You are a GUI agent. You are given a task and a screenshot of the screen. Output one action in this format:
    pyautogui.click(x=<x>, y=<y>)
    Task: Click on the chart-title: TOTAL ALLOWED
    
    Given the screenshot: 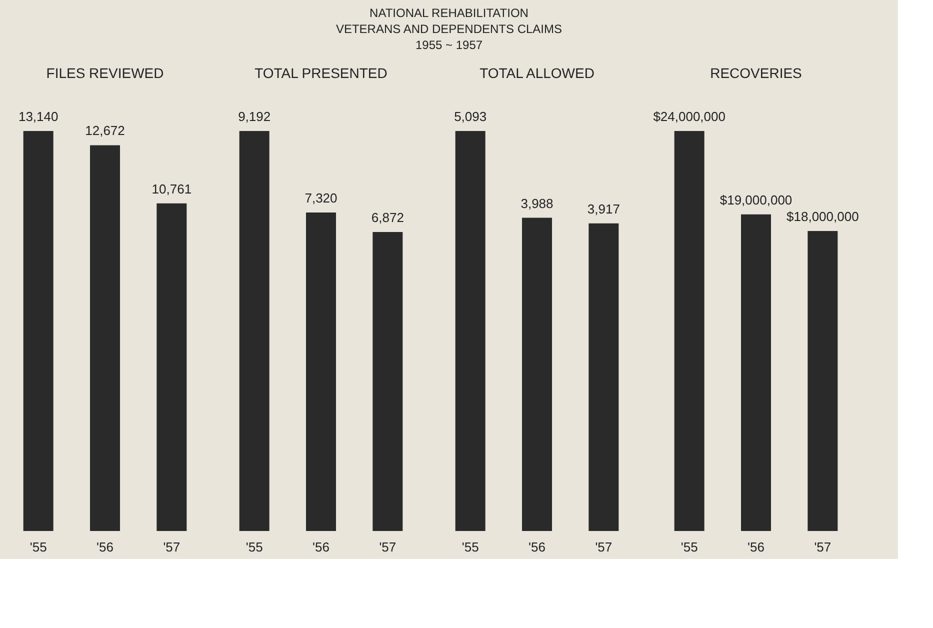 What is the action you would take?
    pyautogui.click(x=537, y=73)
    